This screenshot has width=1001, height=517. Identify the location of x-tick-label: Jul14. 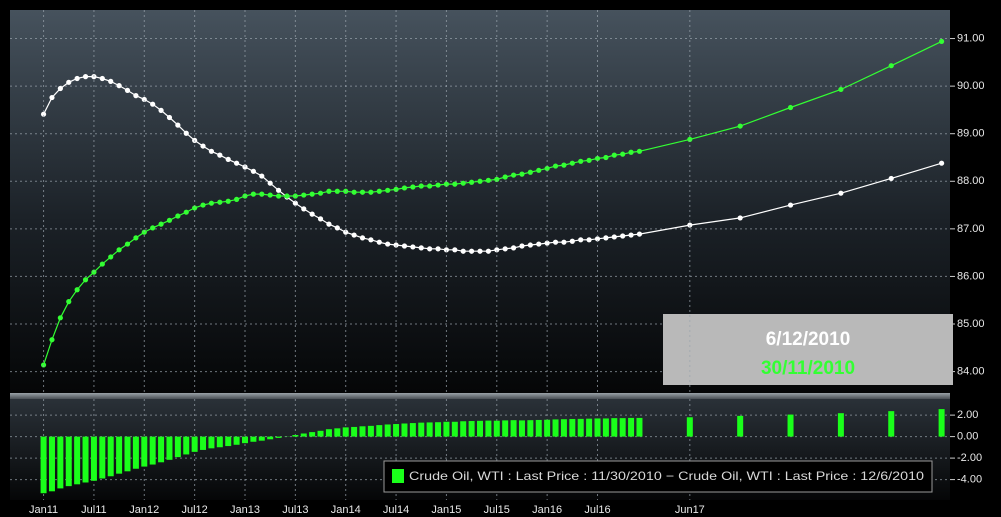
(396, 510).